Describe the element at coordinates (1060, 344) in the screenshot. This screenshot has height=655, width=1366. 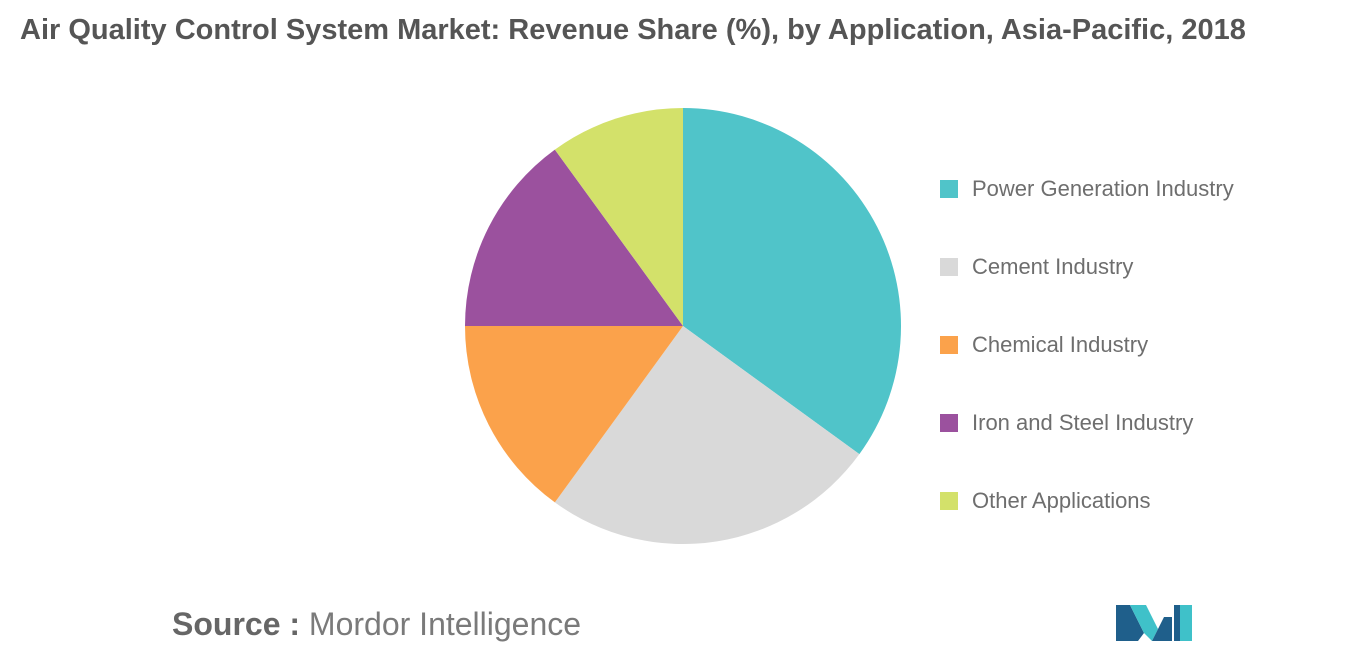
I see `legend-label: Chemical Industry` at that location.